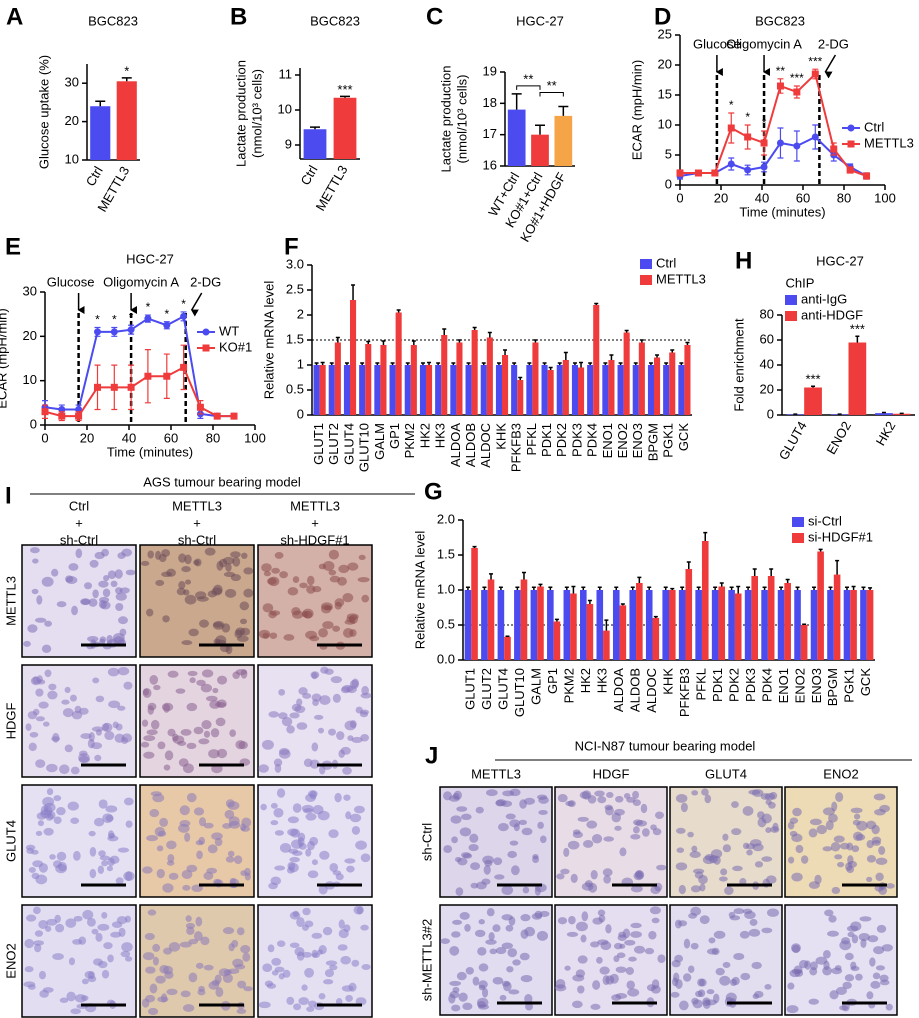  I want to click on point, so click(200, 407).